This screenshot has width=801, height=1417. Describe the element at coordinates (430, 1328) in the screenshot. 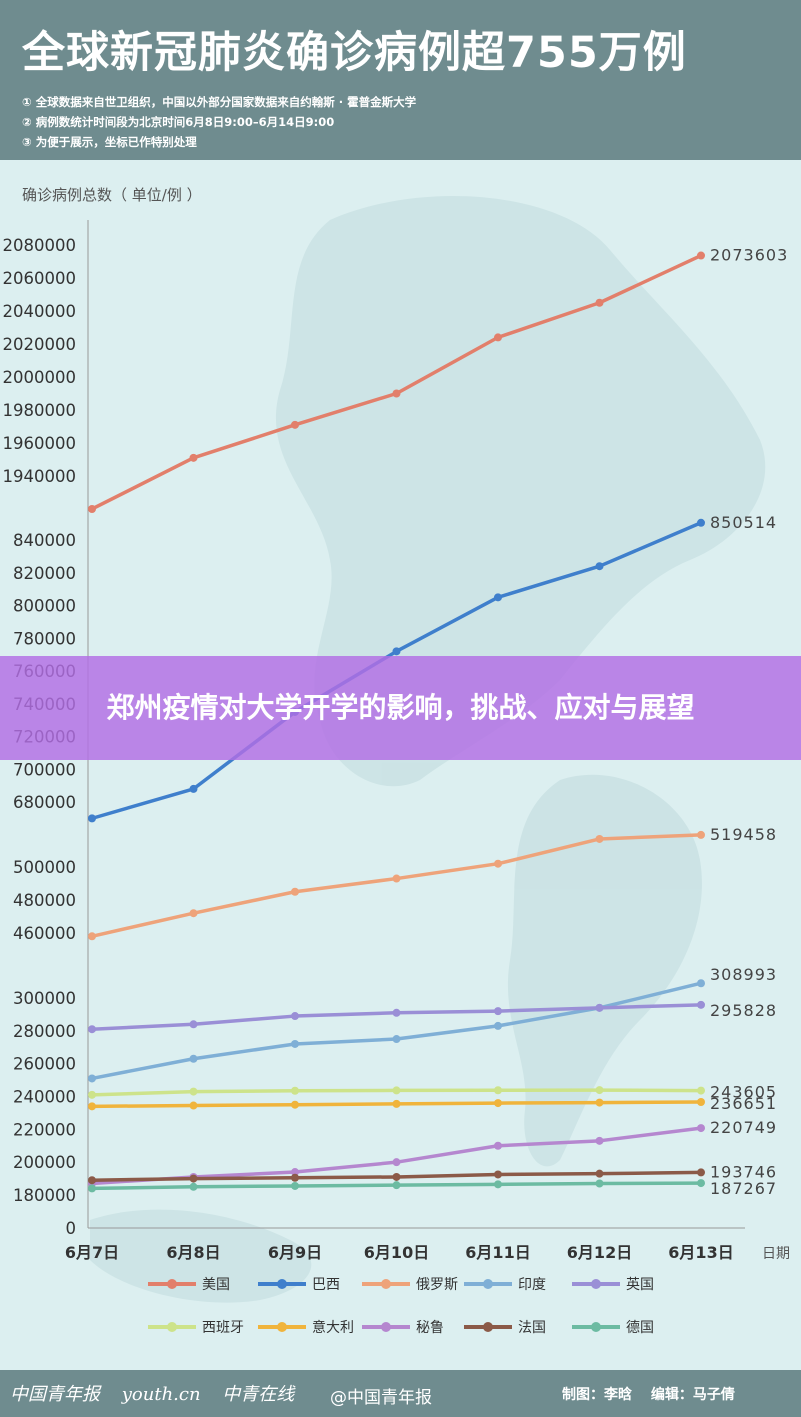

I see `legend-label: 秘鲁` at that location.